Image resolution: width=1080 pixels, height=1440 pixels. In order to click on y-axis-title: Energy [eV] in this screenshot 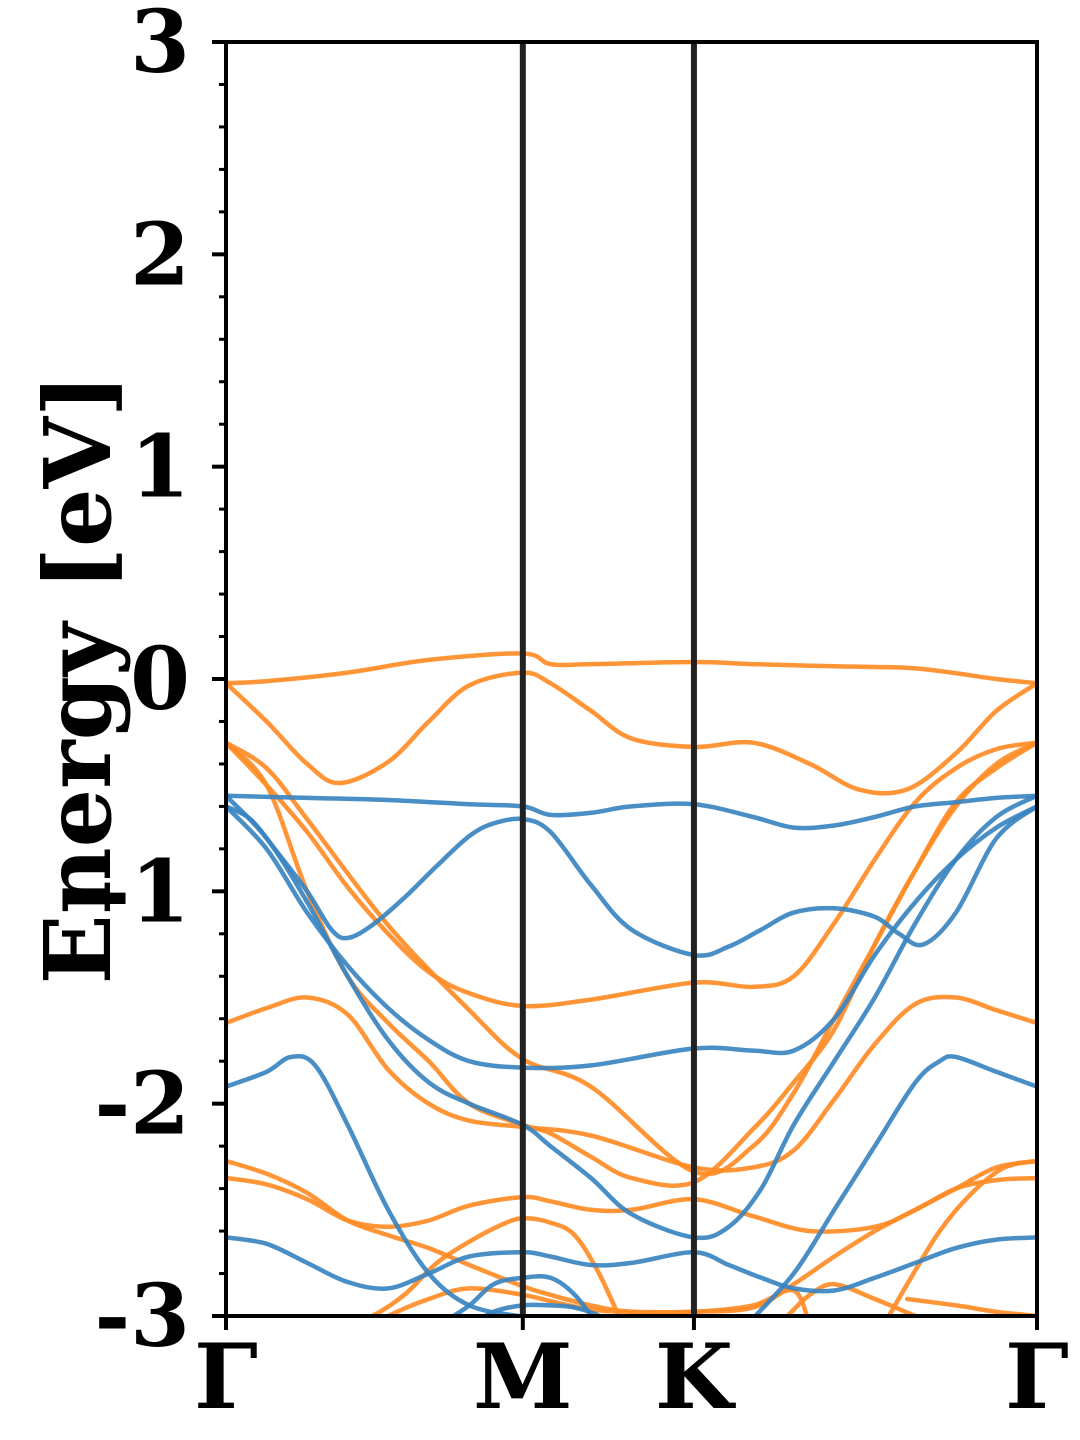, I will do `click(78, 679)`.